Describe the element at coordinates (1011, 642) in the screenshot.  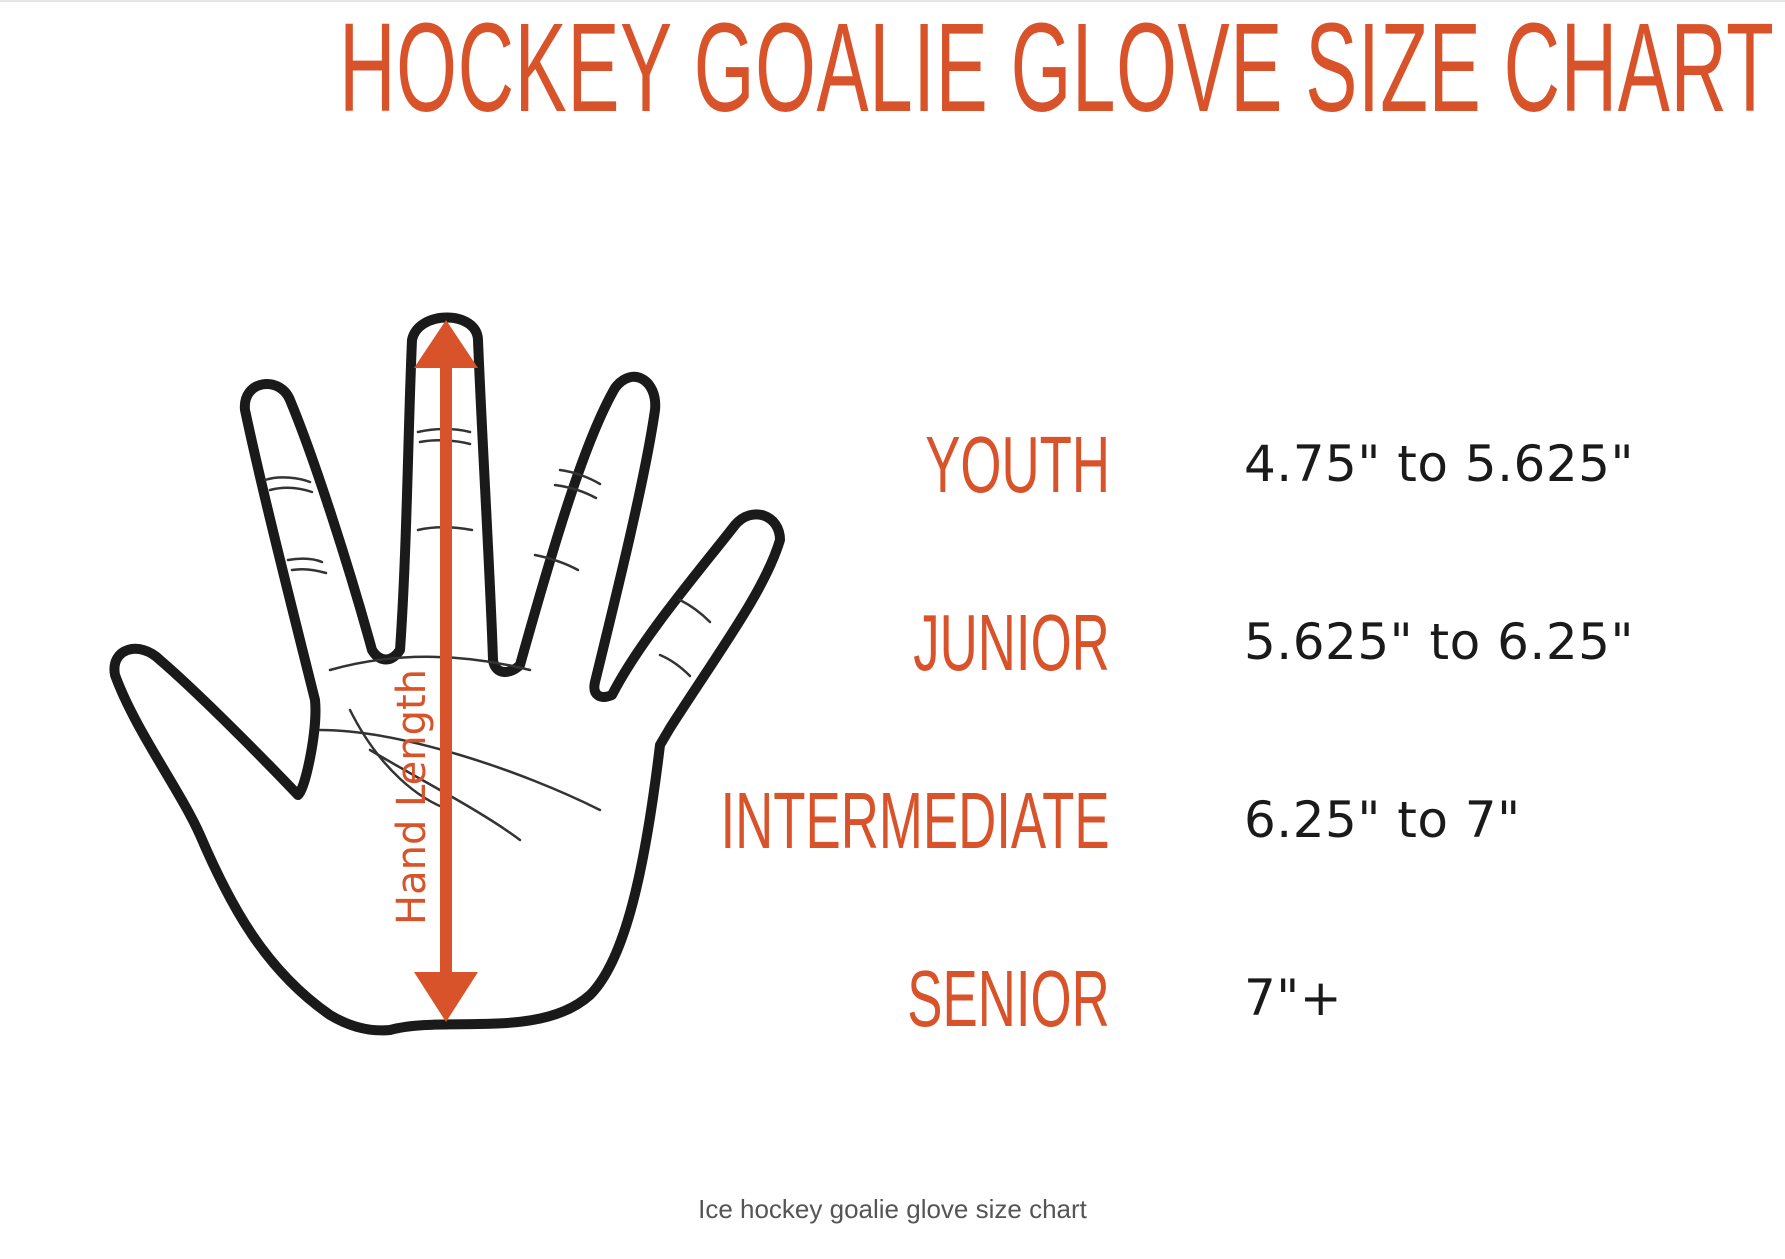
I see `size-label: JUNIOR` at that location.